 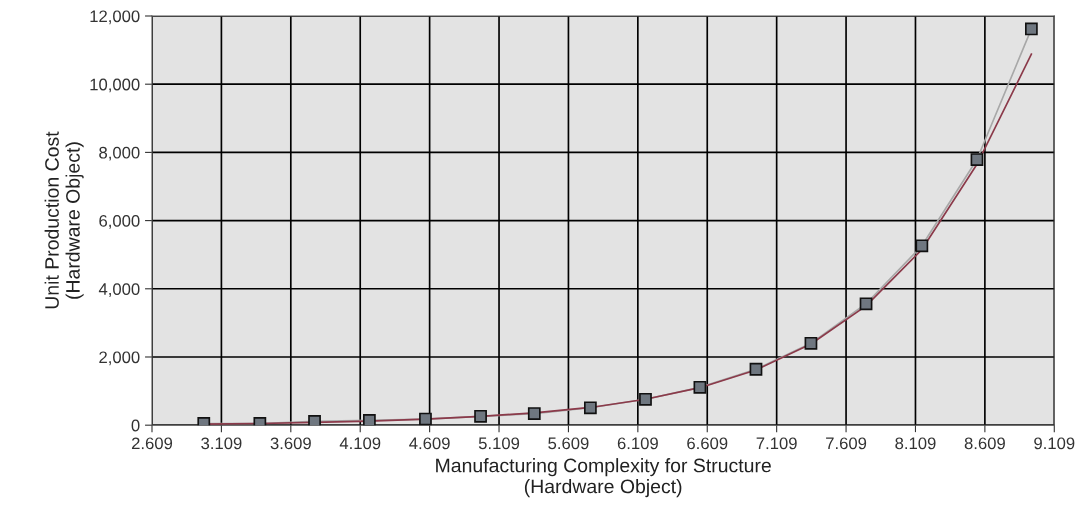 I want to click on y-tick-label: 12,000, so click(x=115, y=17).